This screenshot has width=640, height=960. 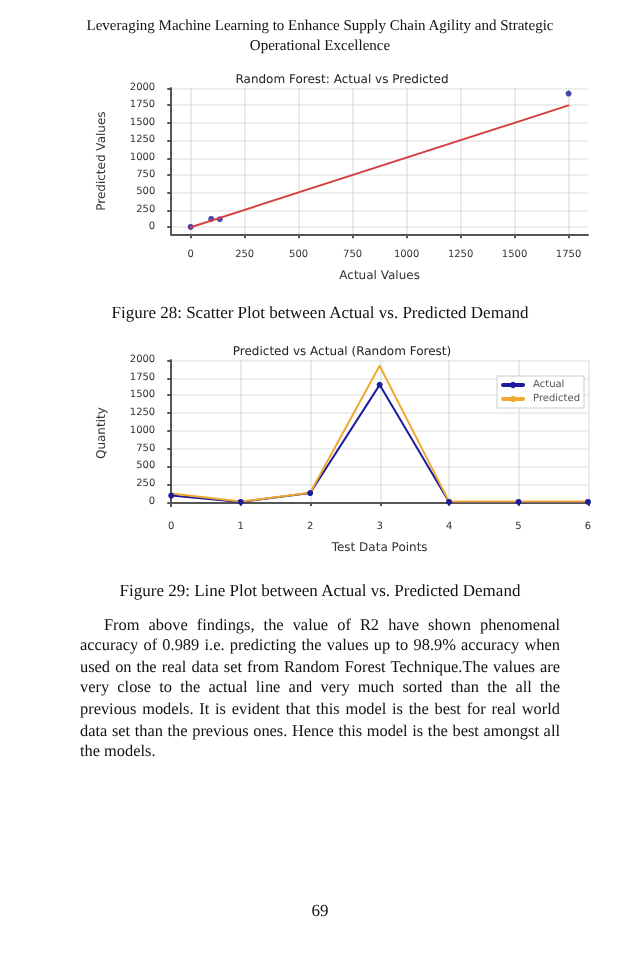 I want to click on caption: Figure 28: Scatter Plot between Actual vs. Predicted Demand, so click(x=320, y=311).